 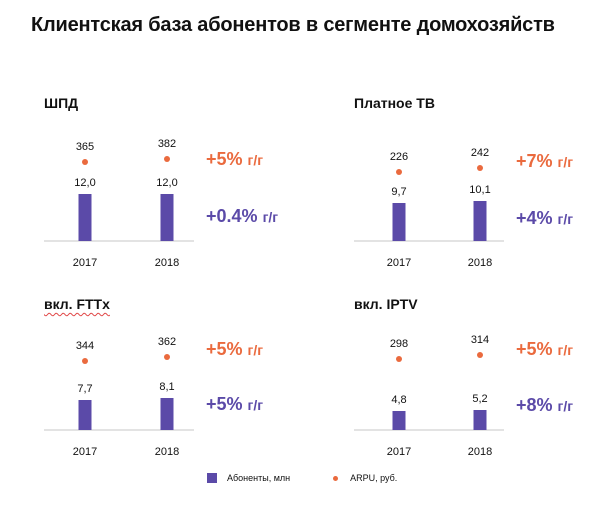 What do you see at coordinates (167, 342) in the screenshot?
I see `arpu-value-label: 362` at bounding box center [167, 342].